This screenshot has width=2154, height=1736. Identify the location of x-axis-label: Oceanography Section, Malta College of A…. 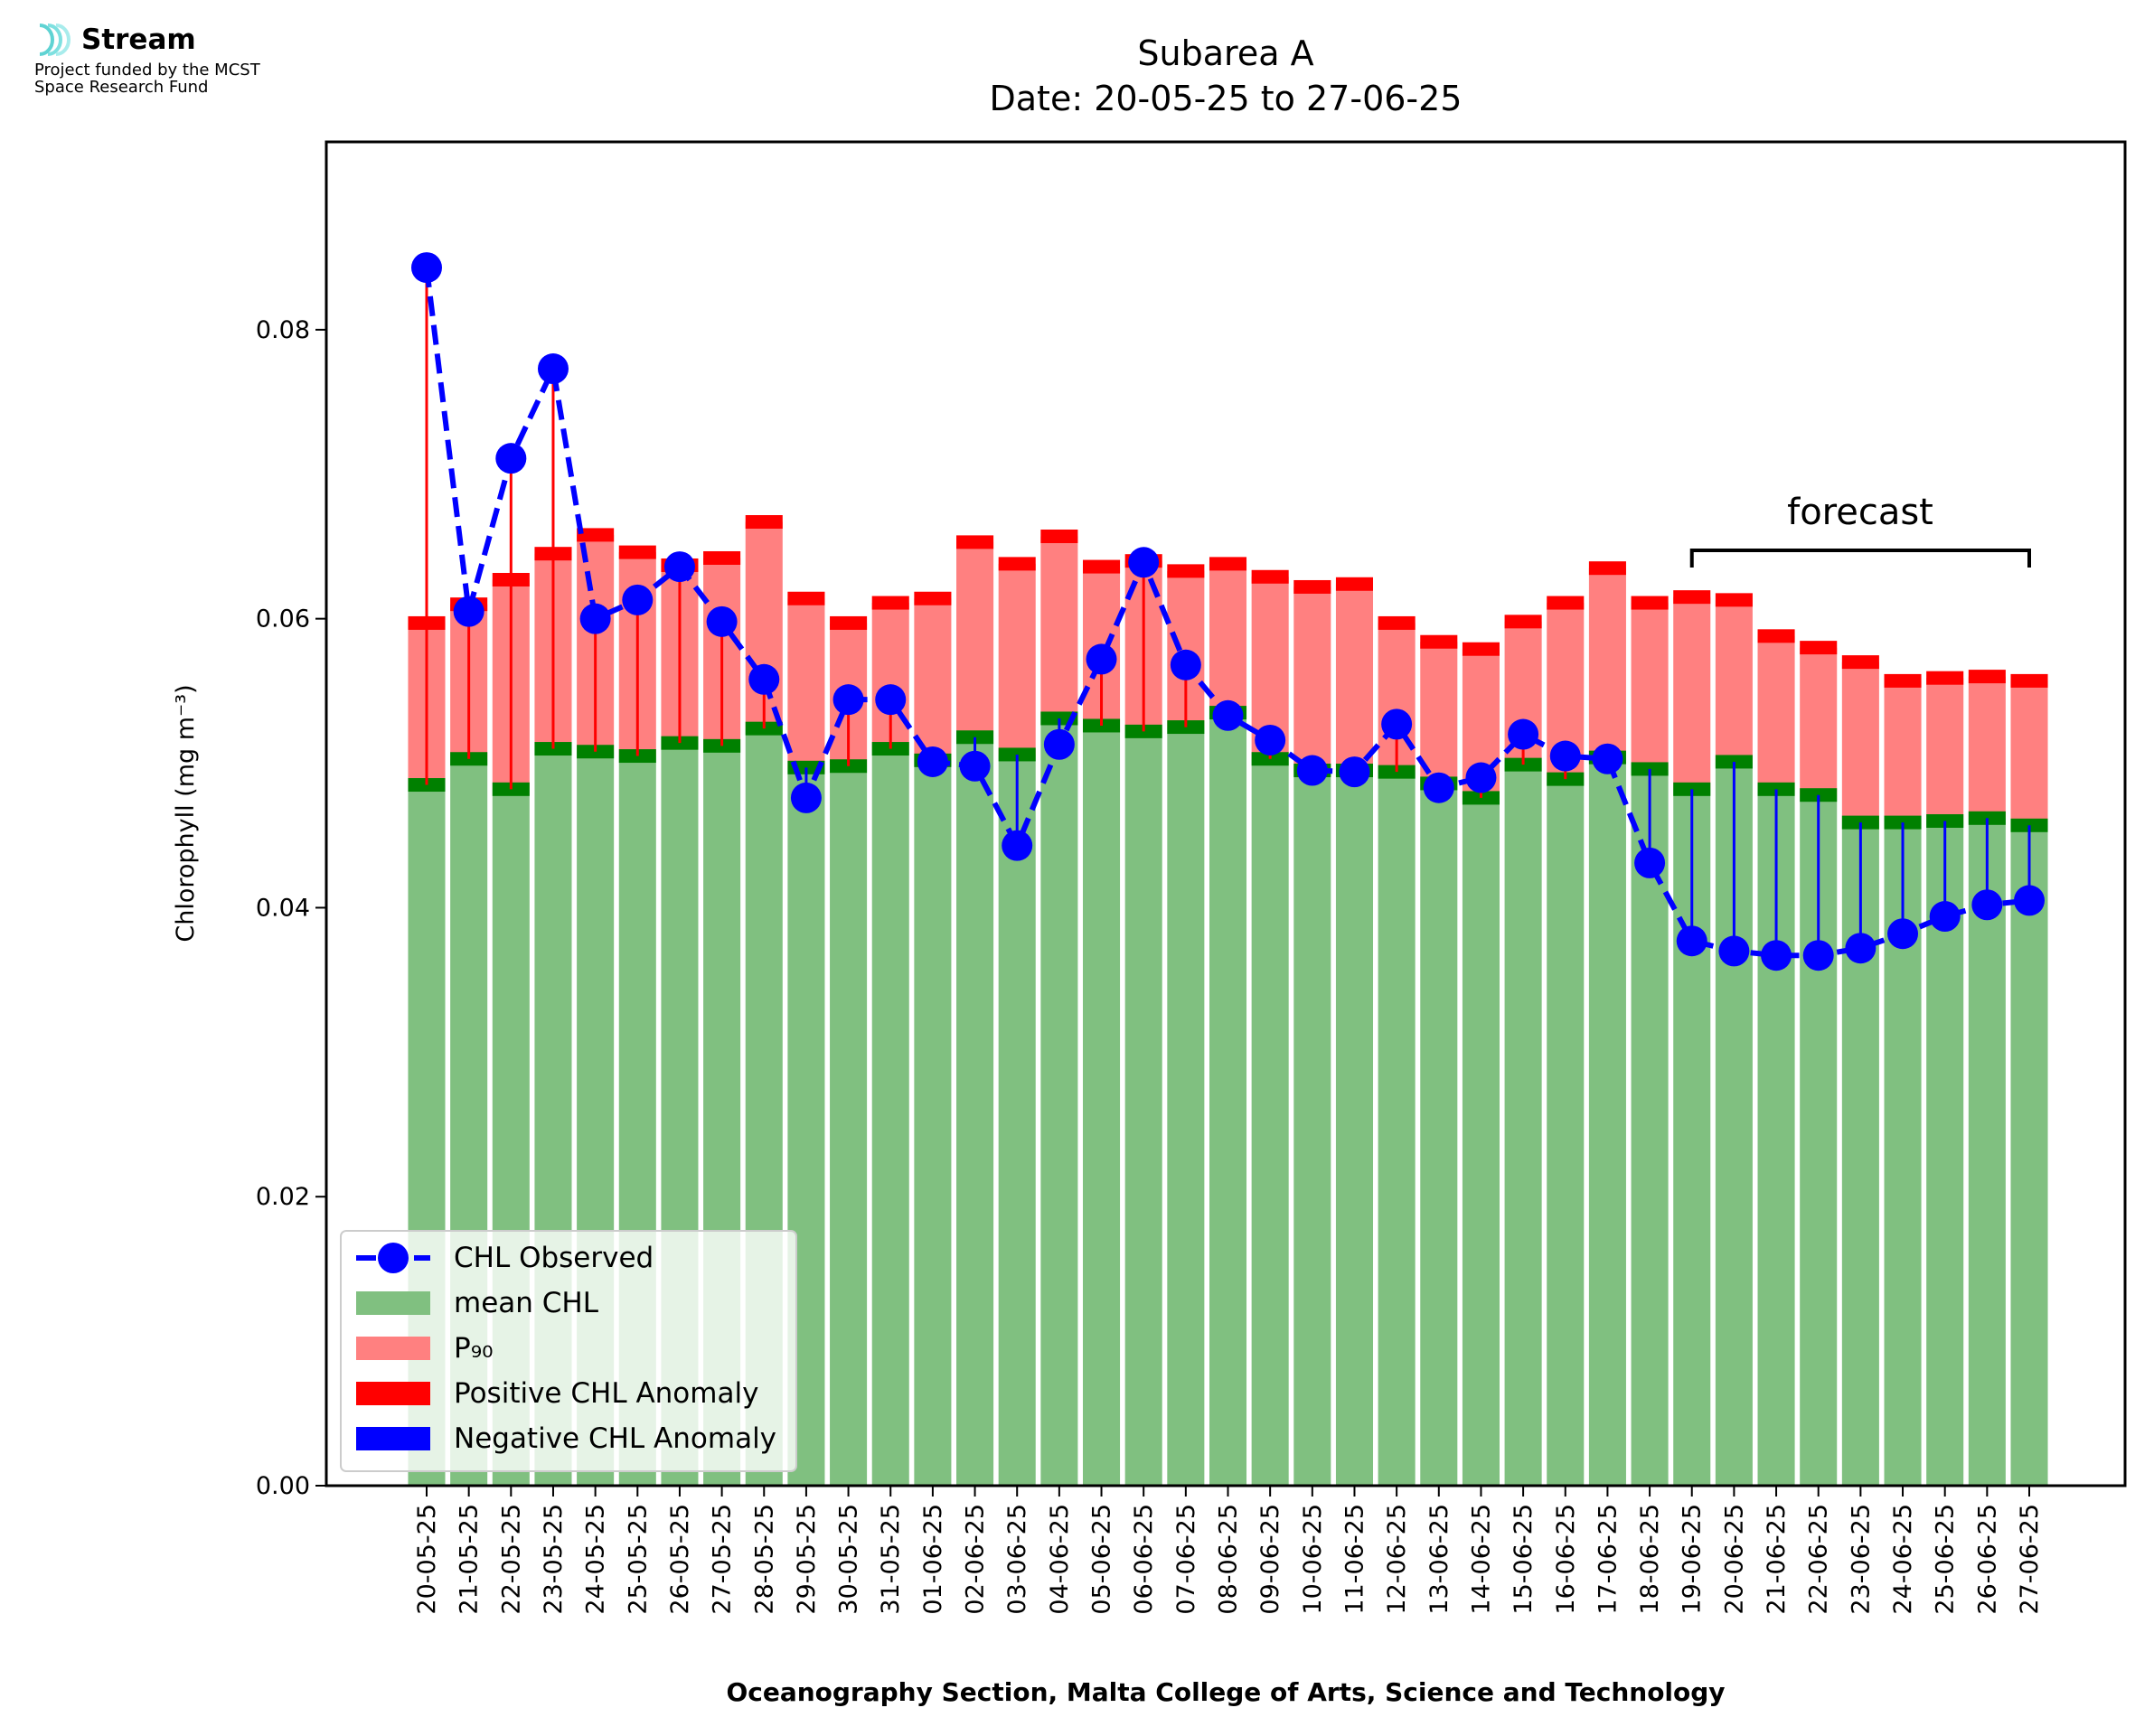
(1225, 1692).